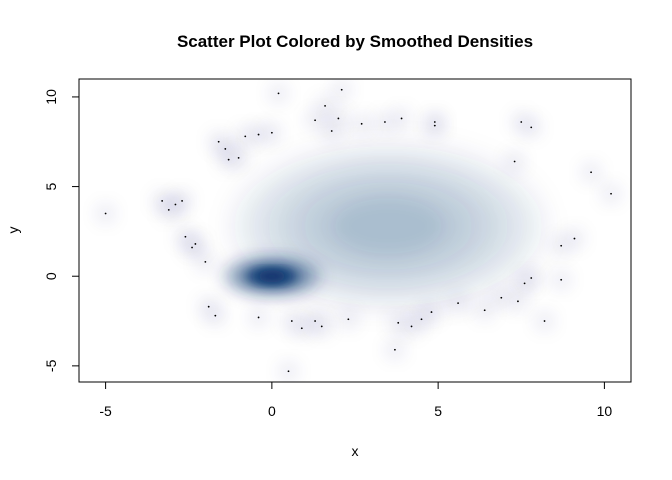  I want to click on density-cloud-diffuse, so click(388, 226).